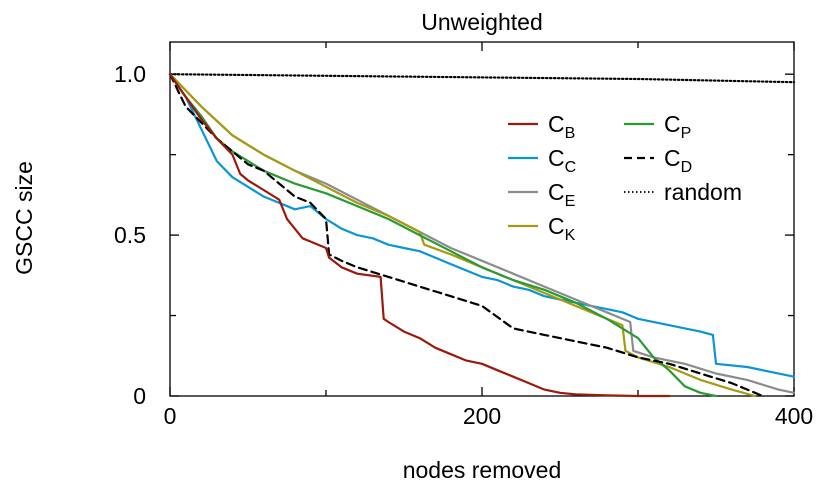 This screenshot has height=498, width=830. I want to click on legend-label-main: random, so click(703, 192).